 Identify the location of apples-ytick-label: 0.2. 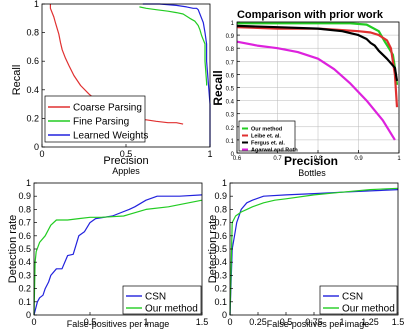
(32, 118).